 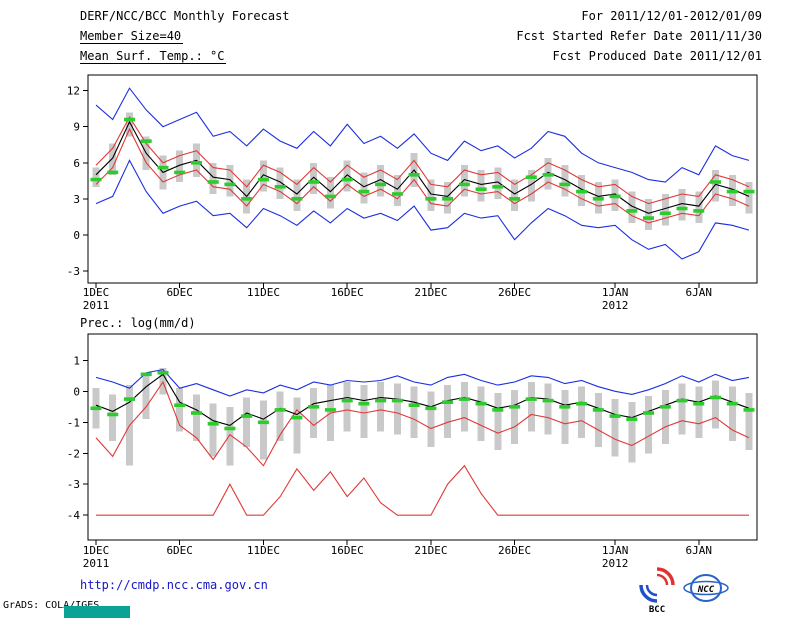 I want to click on source-url-link: http://cmdp.ncc.cma.gov.cn, so click(x=174, y=585).